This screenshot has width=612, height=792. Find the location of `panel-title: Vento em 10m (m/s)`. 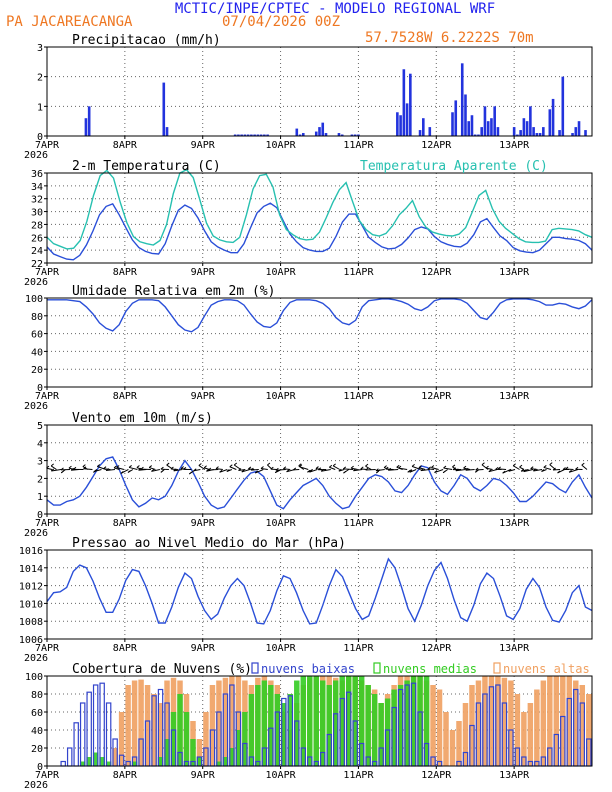

panel-title: Vento em 10m (m/s) is located at coordinates (142, 418).